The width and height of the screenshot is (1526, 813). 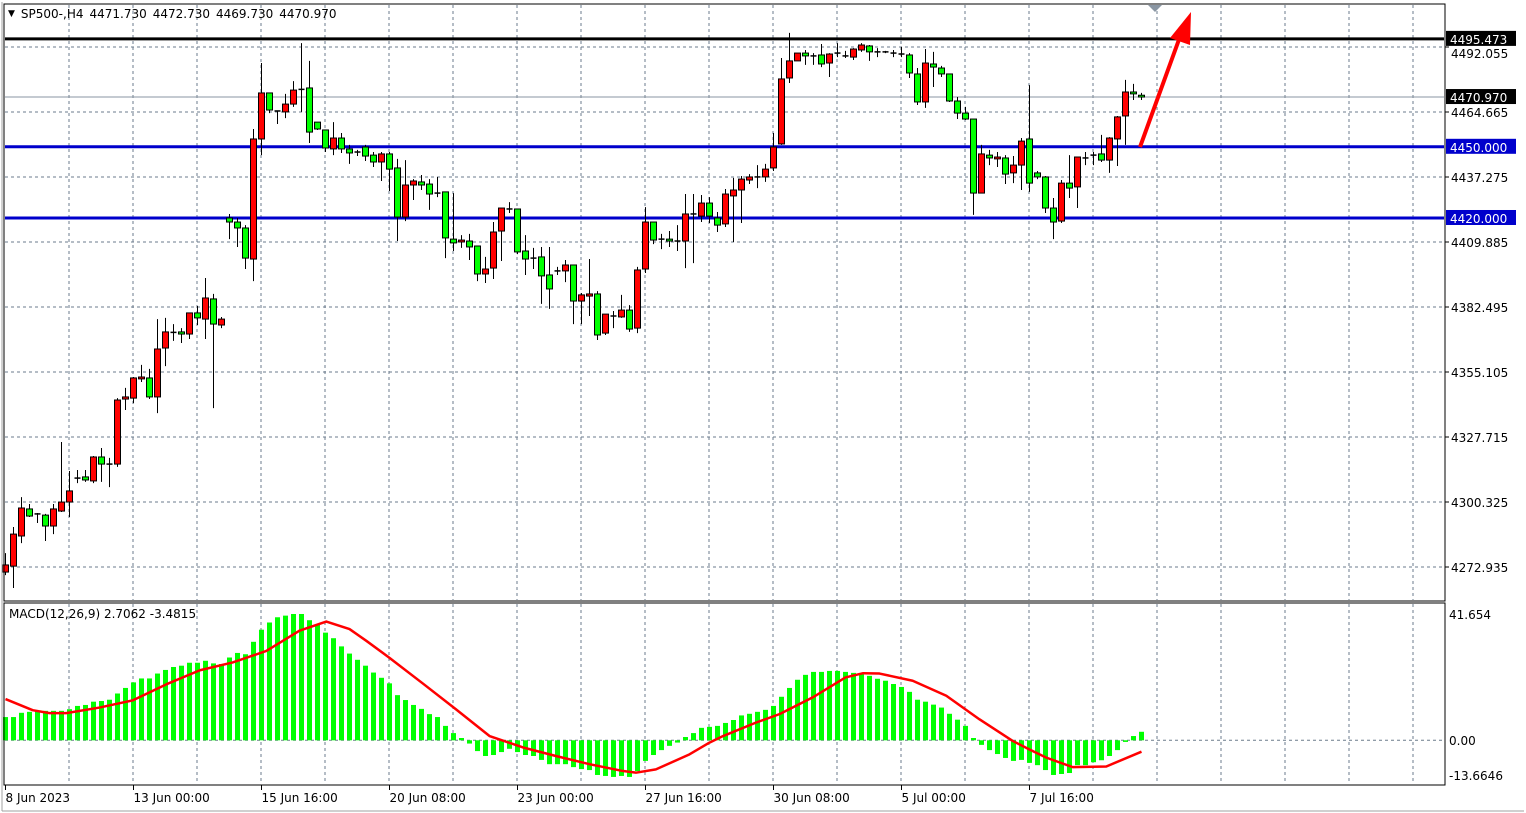 What do you see at coordinates (1481, 38) in the screenshot?
I see `level-label-bg` at bounding box center [1481, 38].